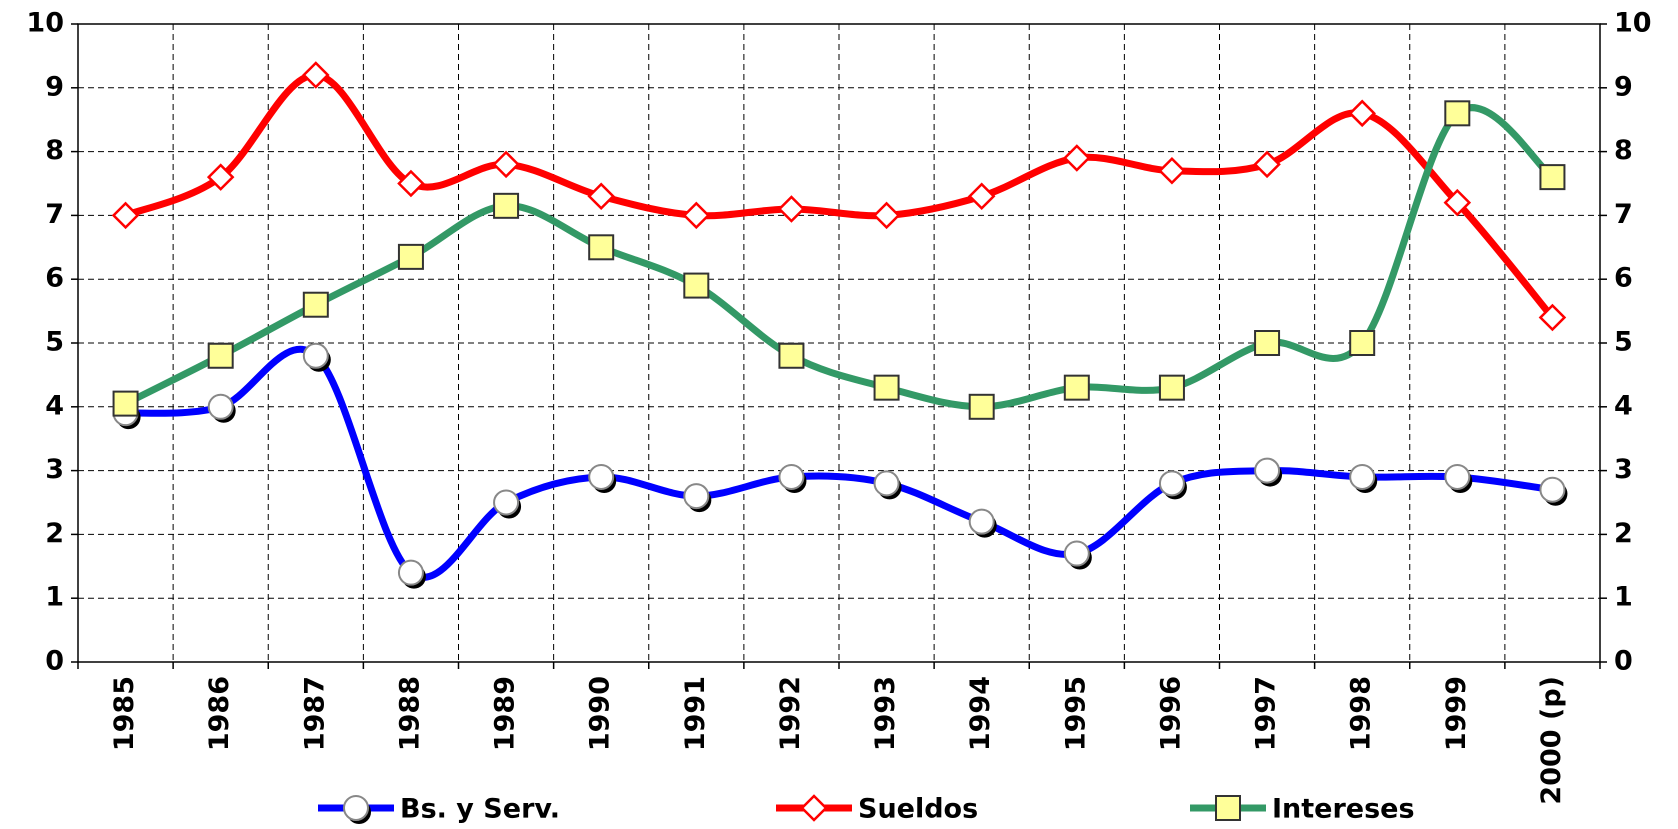 Image resolution: width=1678 pixels, height=829 pixels. What do you see at coordinates (1623, 661) in the screenshot?
I see `y2-tick-label: 0` at bounding box center [1623, 661].